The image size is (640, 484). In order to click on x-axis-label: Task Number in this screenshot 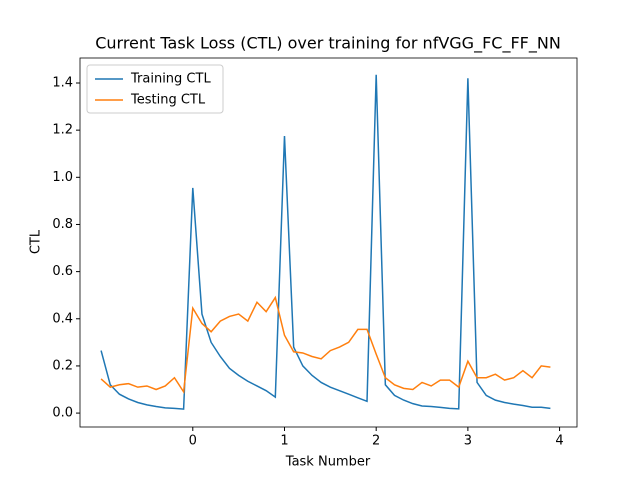, I will do `click(328, 462)`.